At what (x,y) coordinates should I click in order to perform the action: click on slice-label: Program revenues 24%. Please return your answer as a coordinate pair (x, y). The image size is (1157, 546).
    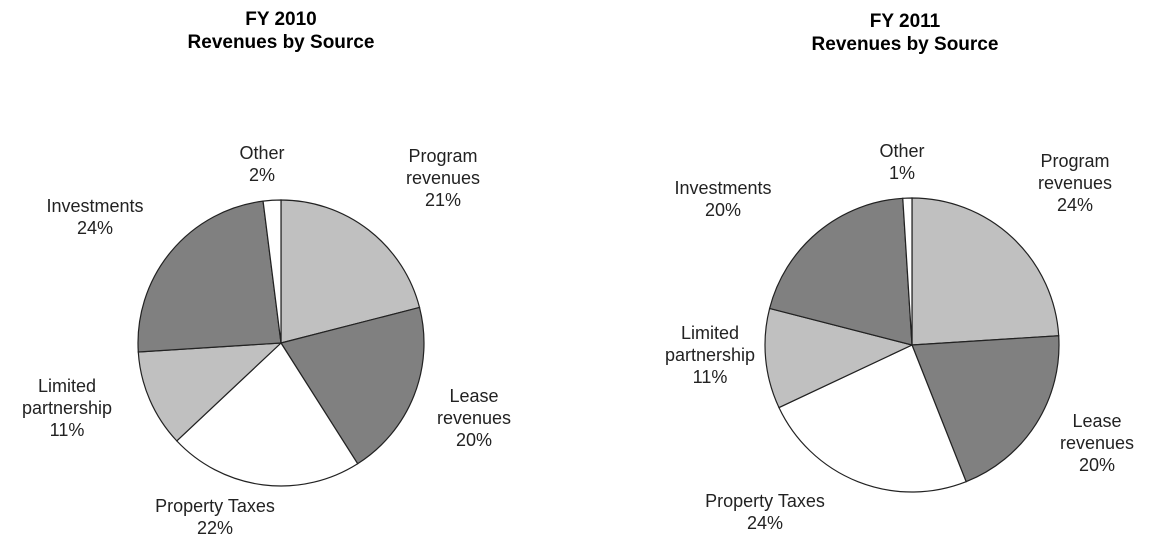
    Looking at the image, I should click on (1075, 183).